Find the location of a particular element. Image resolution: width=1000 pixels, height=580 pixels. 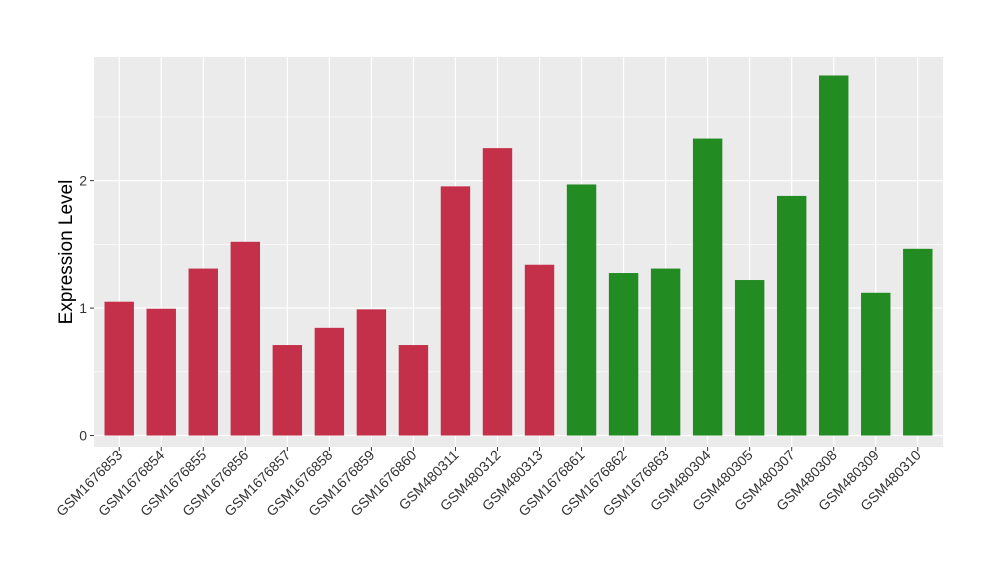

bar-GSM1676854 is located at coordinates (161, 372).